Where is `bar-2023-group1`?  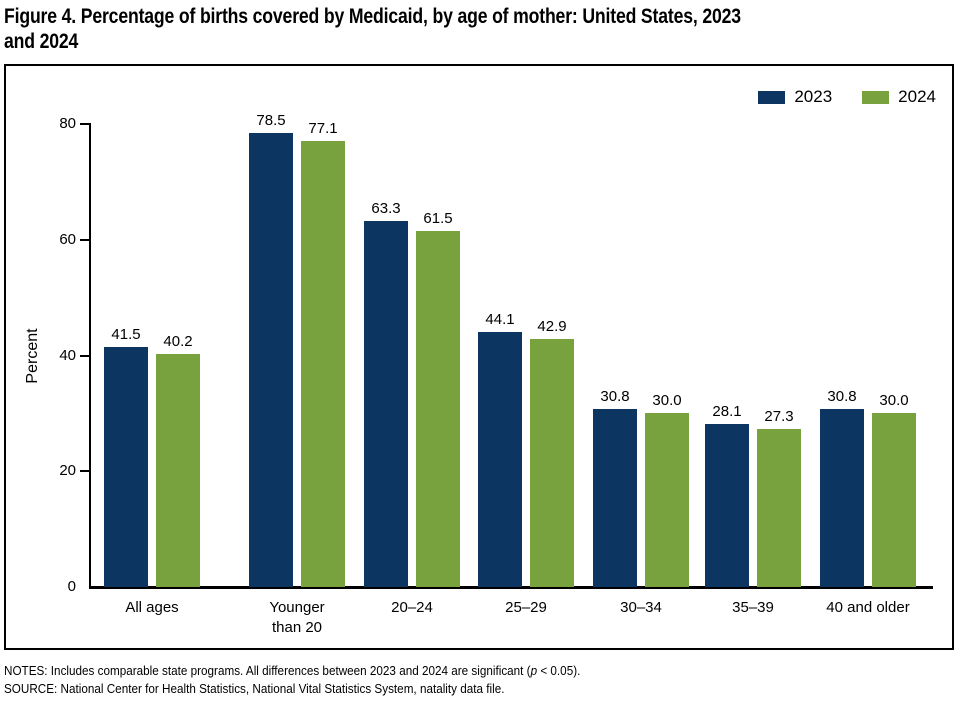 bar-2023-group1 is located at coordinates (271, 359).